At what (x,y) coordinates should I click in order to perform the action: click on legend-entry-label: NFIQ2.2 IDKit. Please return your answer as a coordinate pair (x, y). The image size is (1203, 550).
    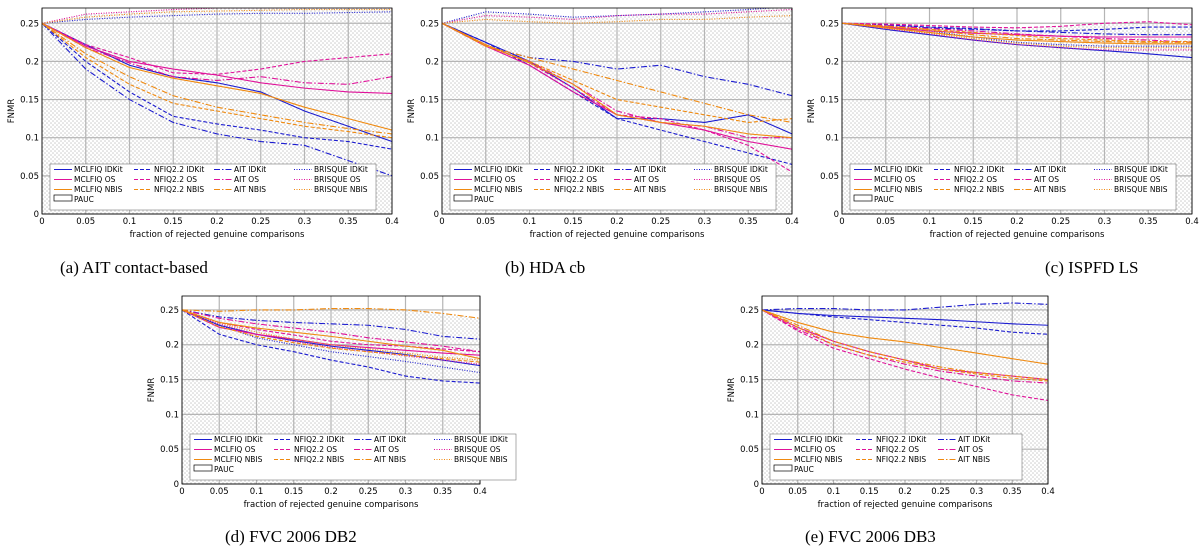
    Looking at the image, I should click on (179, 169).